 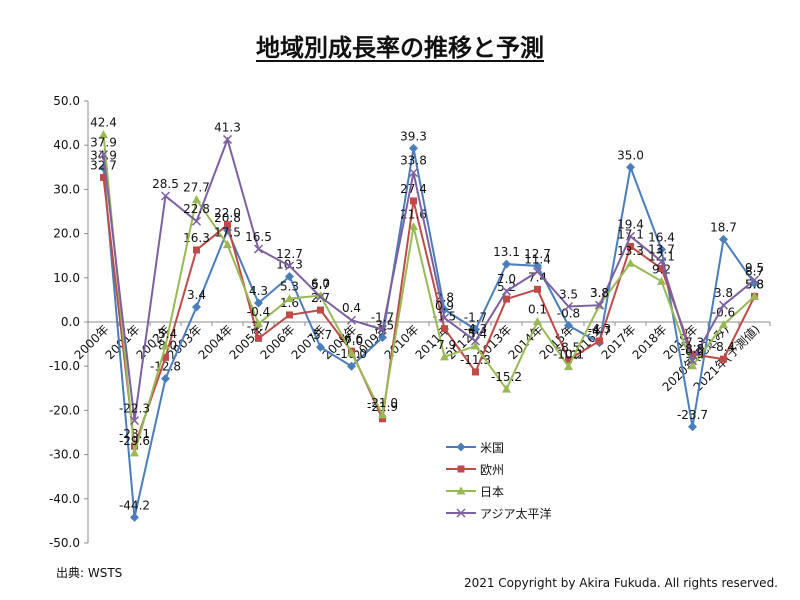 I want to click on y-tick-label: 40.0, so click(x=66, y=145).